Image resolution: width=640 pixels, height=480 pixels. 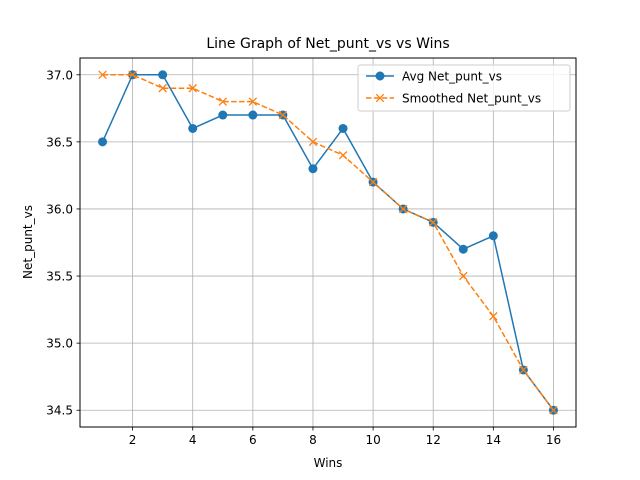 What do you see at coordinates (253, 440) in the screenshot?
I see `x-tick-label: 6` at bounding box center [253, 440].